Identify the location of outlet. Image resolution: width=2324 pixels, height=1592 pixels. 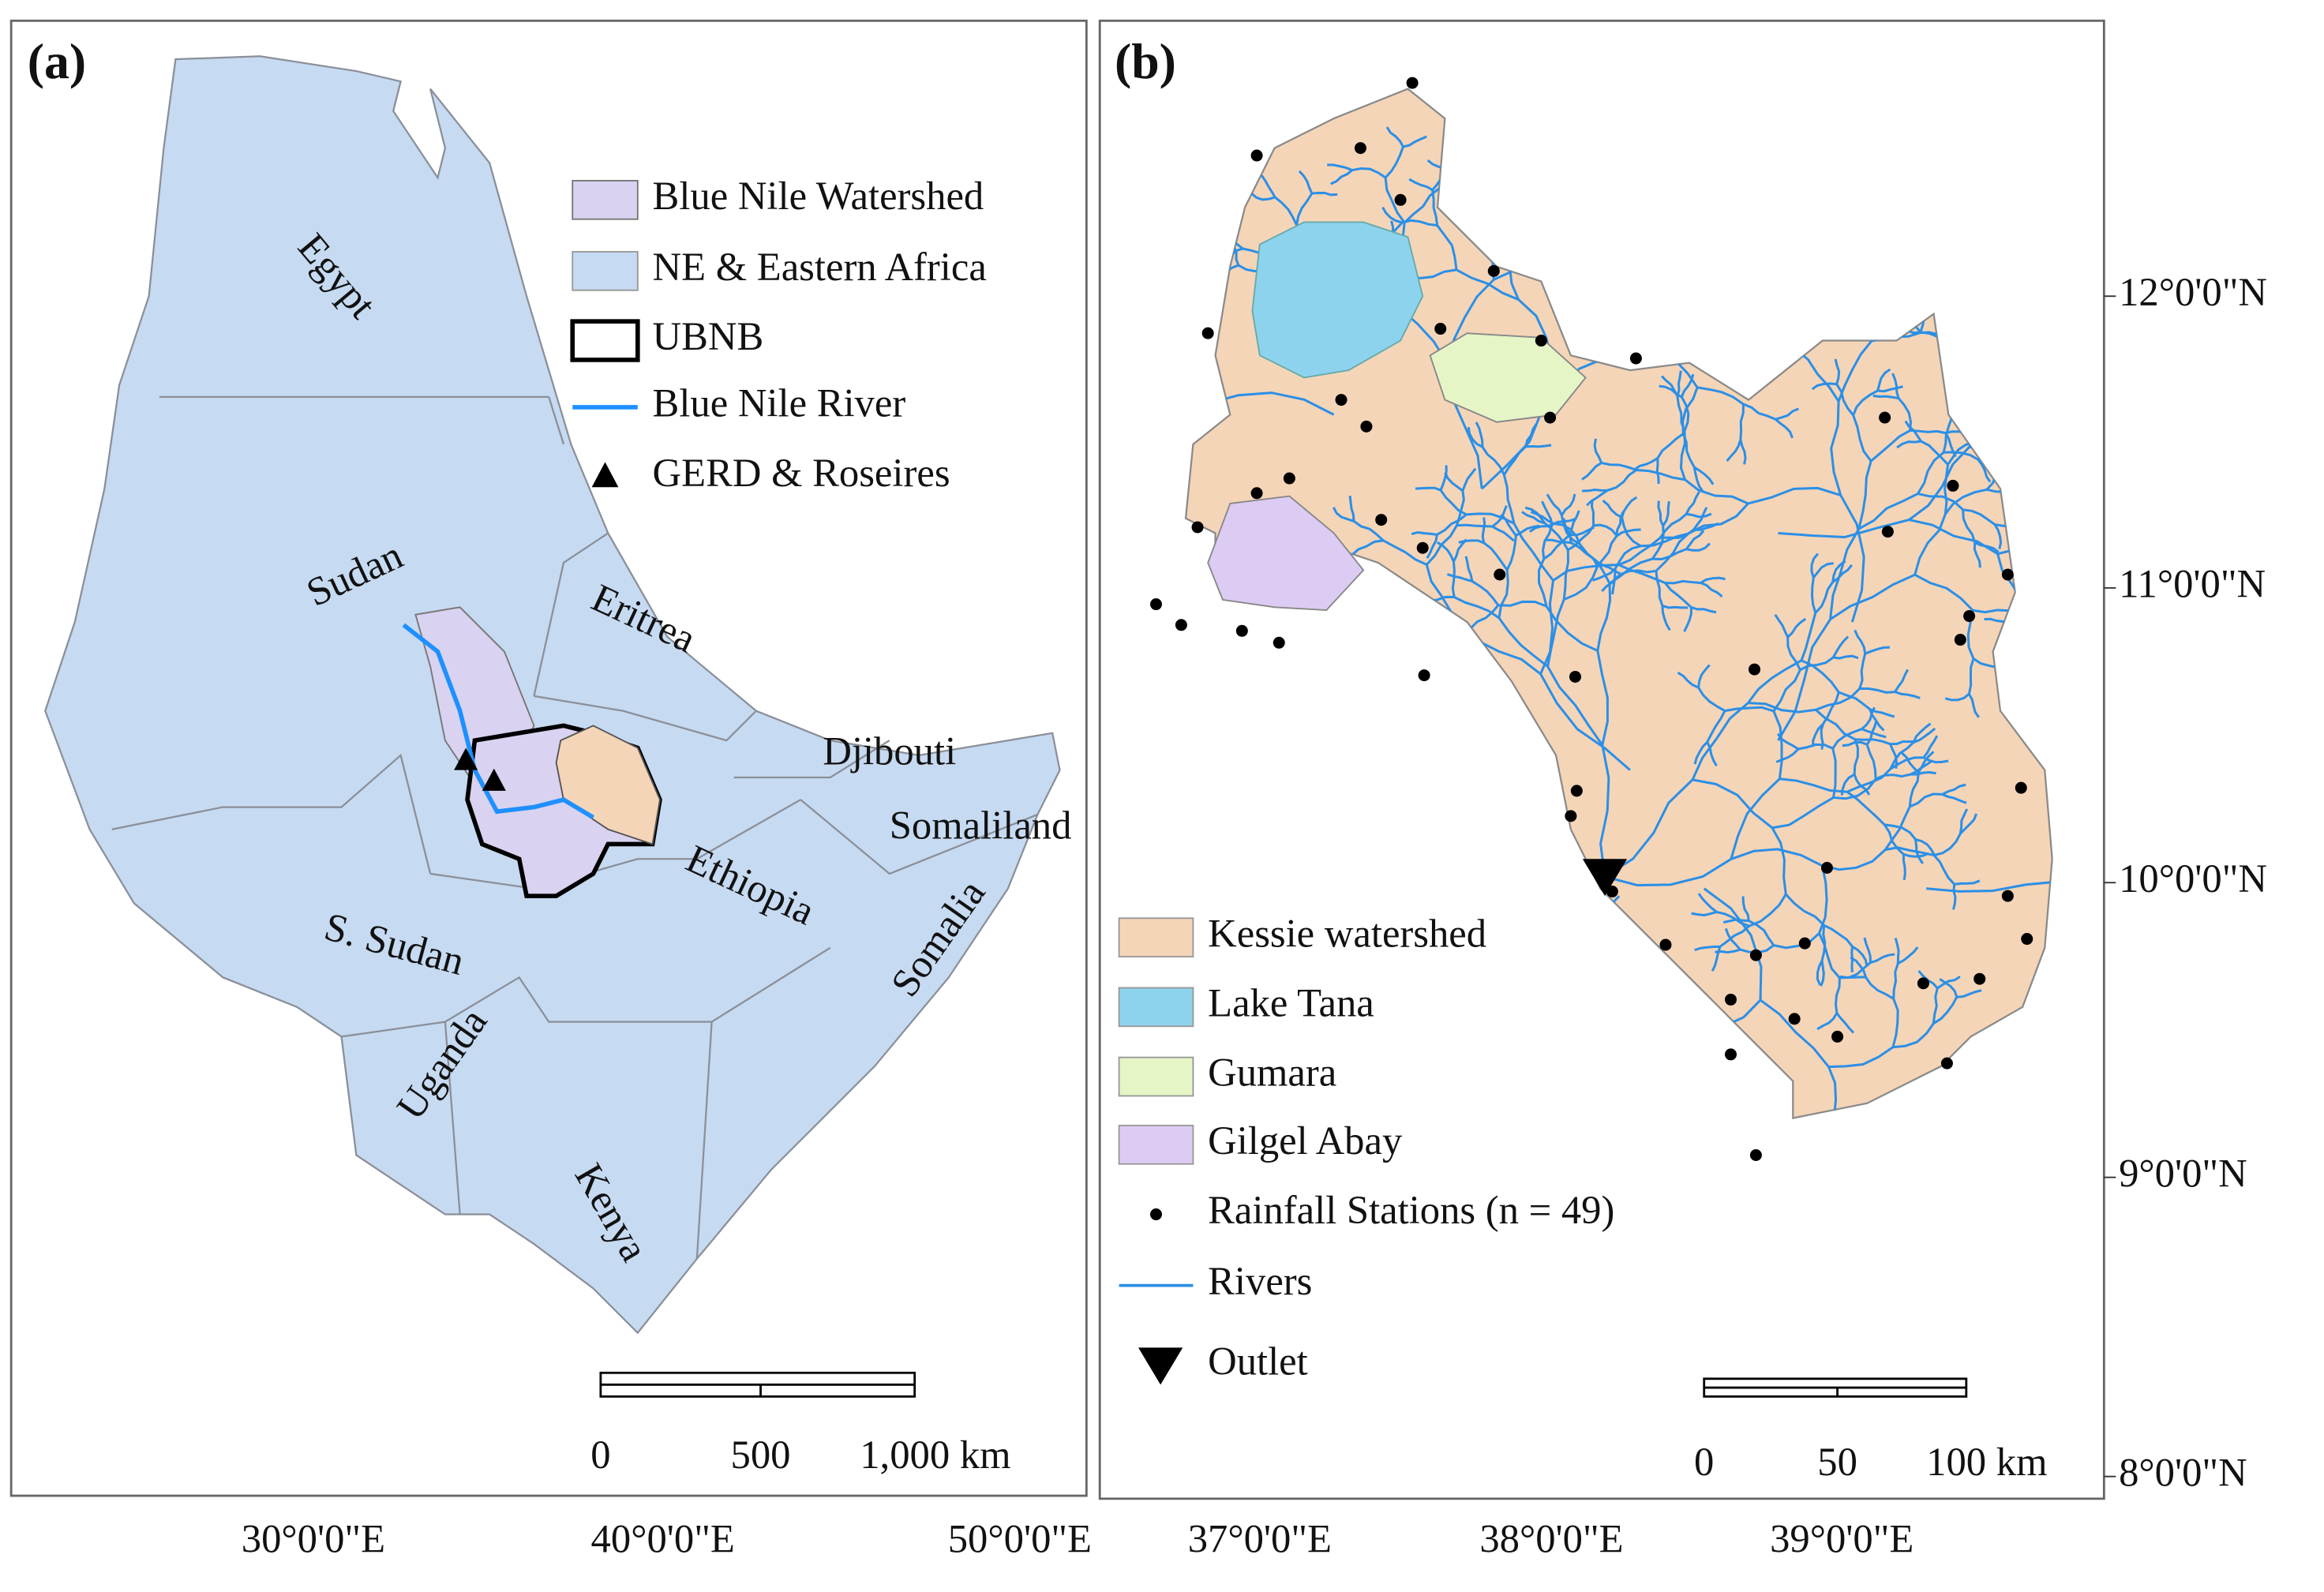
(1605, 878).